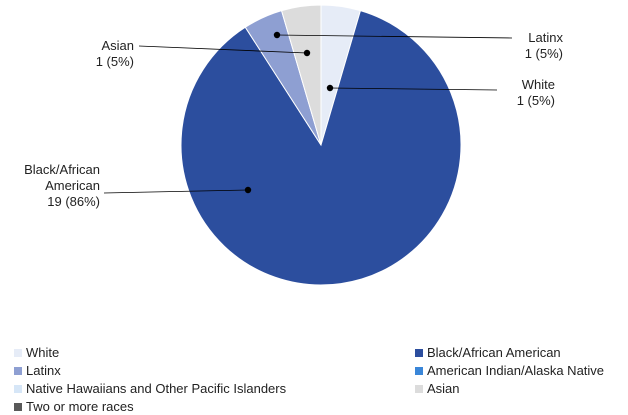 This screenshot has height=415, width=628. What do you see at coordinates (394, 36) in the screenshot?
I see `leader-line-latinx` at bounding box center [394, 36].